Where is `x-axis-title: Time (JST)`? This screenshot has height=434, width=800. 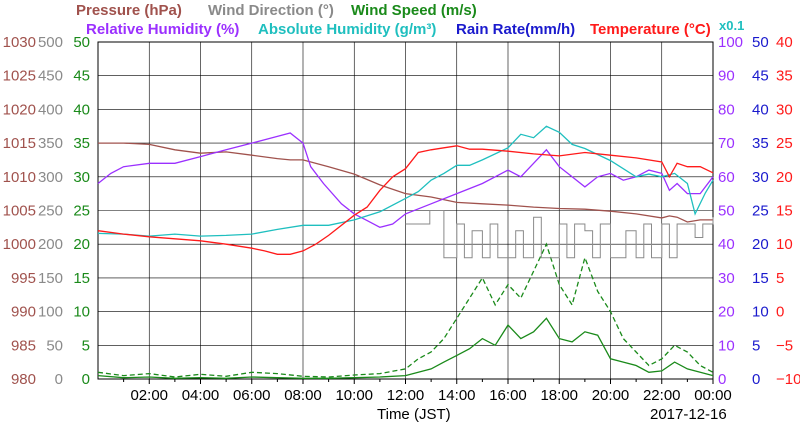 x-axis-title: Time (JST) is located at coordinates (414, 414).